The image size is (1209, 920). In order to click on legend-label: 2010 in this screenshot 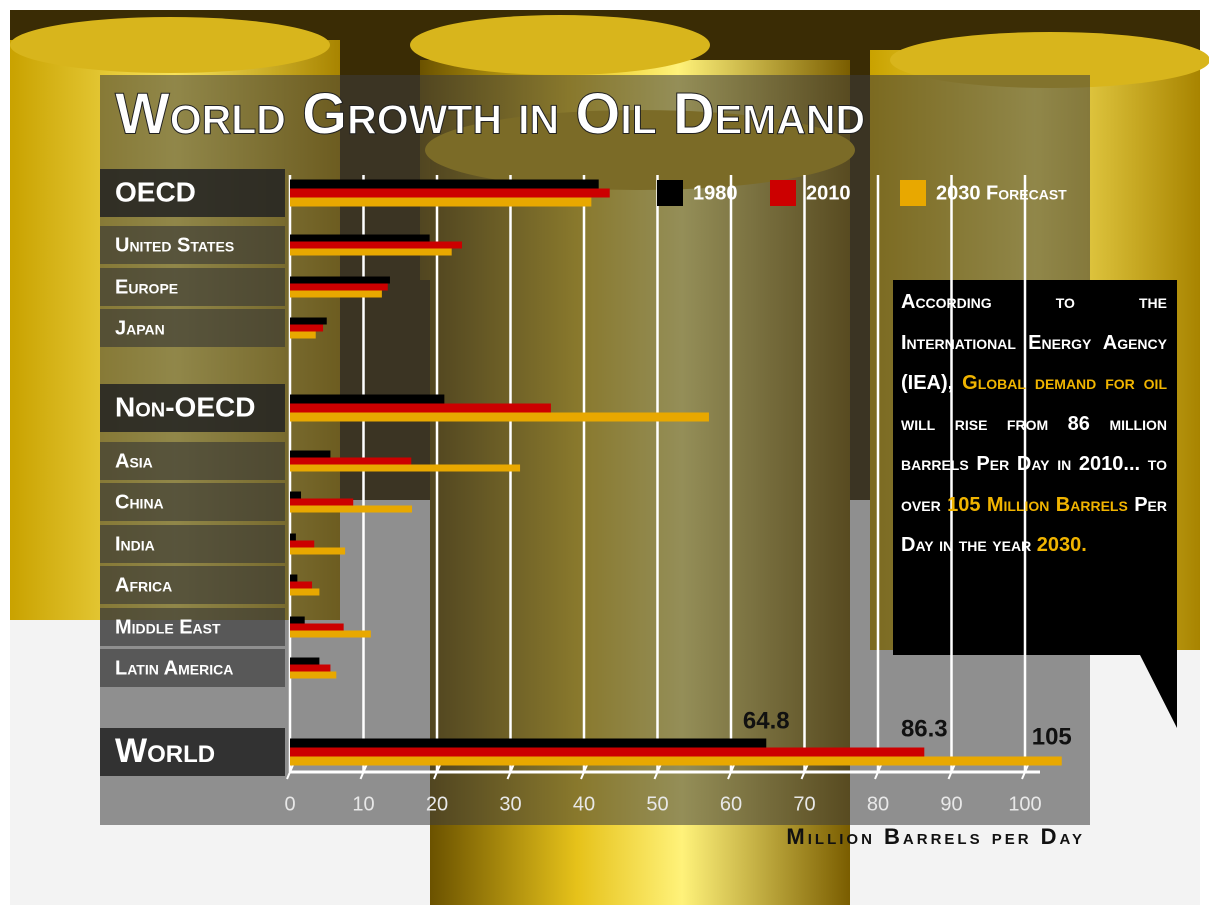, I will do `click(828, 193)`.